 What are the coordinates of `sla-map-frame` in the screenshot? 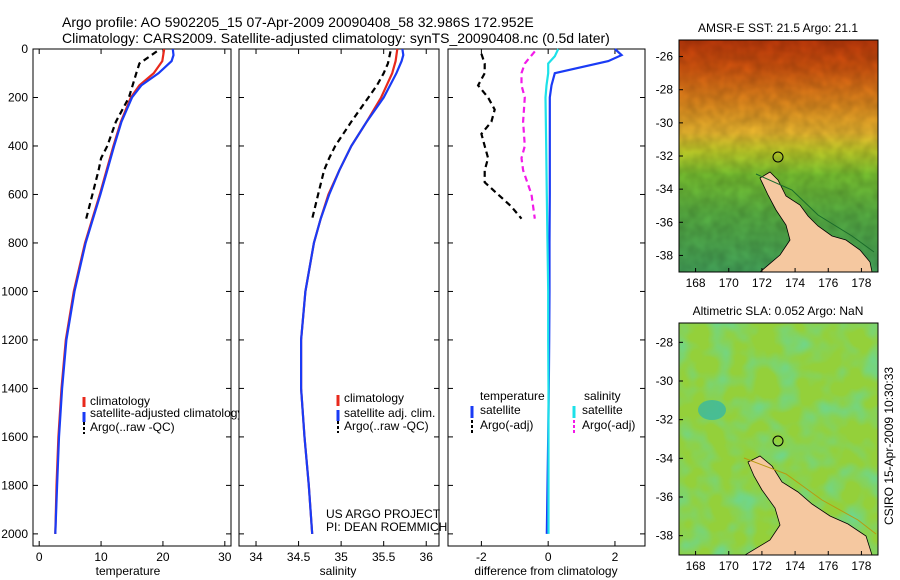 It's located at (778, 439).